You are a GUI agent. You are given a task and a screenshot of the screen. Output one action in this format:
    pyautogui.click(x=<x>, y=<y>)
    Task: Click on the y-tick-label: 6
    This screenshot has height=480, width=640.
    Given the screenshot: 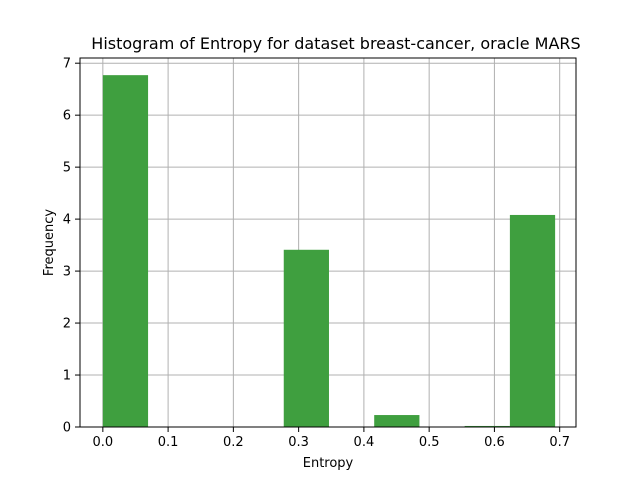 What is the action you would take?
    pyautogui.click(x=67, y=116)
    